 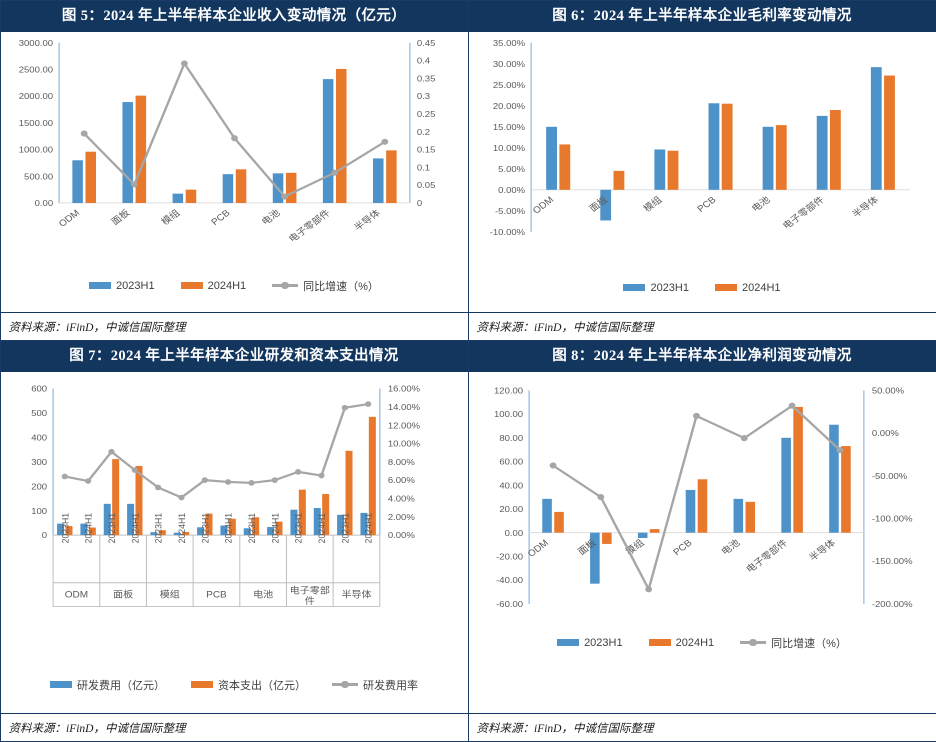 What do you see at coordinates (39, 511) in the screenshot?
I see `svg-text: 100` at bounding box center [39, 511].